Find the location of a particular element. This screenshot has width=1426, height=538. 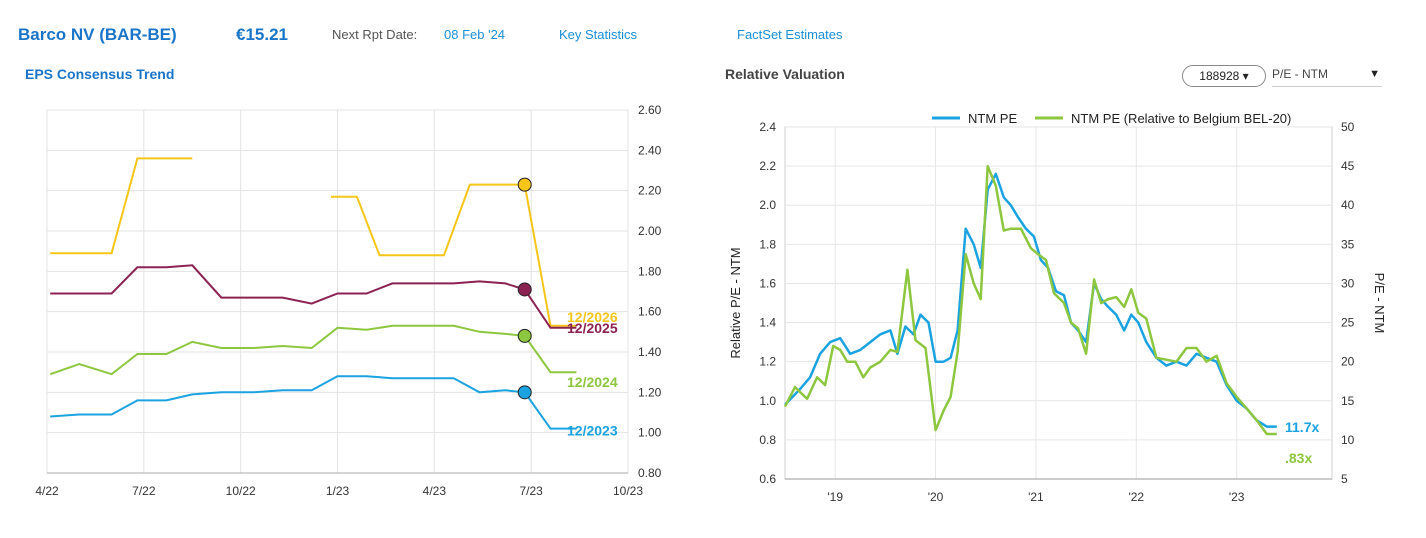

series-end-label: .83x is located at coordinates (1298, 458).